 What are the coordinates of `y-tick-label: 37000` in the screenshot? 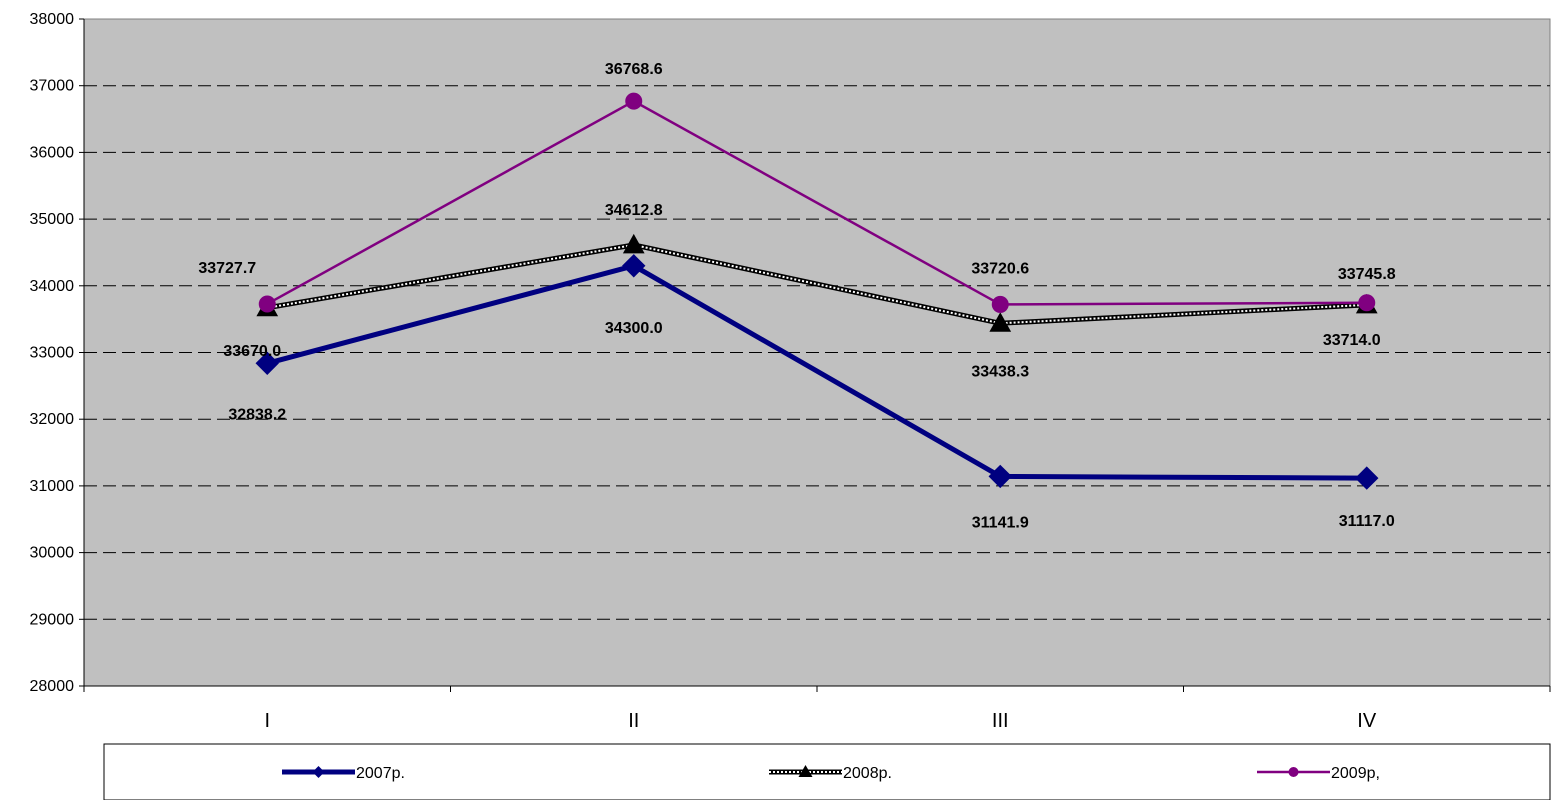 It's located at (52, 86).